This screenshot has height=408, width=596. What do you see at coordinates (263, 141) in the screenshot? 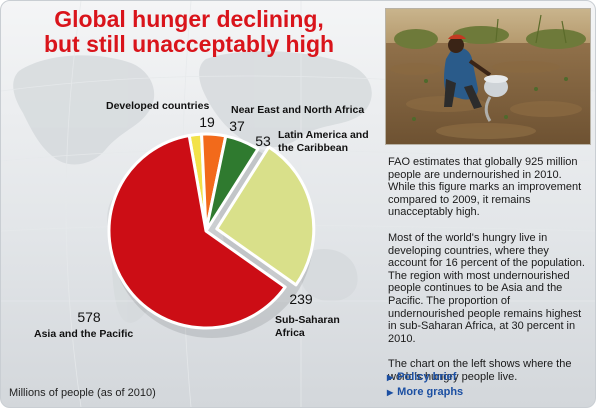
I see `value-label-latin-america-and-the-caribbean: 53` at bounding box center [263, 141].